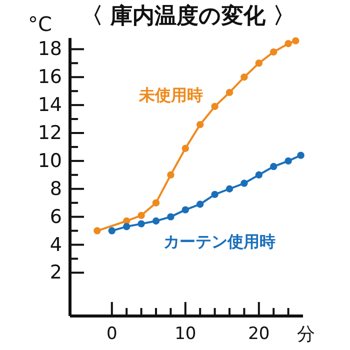 This screenshot has width=350, height=350. What do you see at coordinates (56, 273) in the screenshot?
I see `y-tick-label: 2` at bounding box center [56, 273].